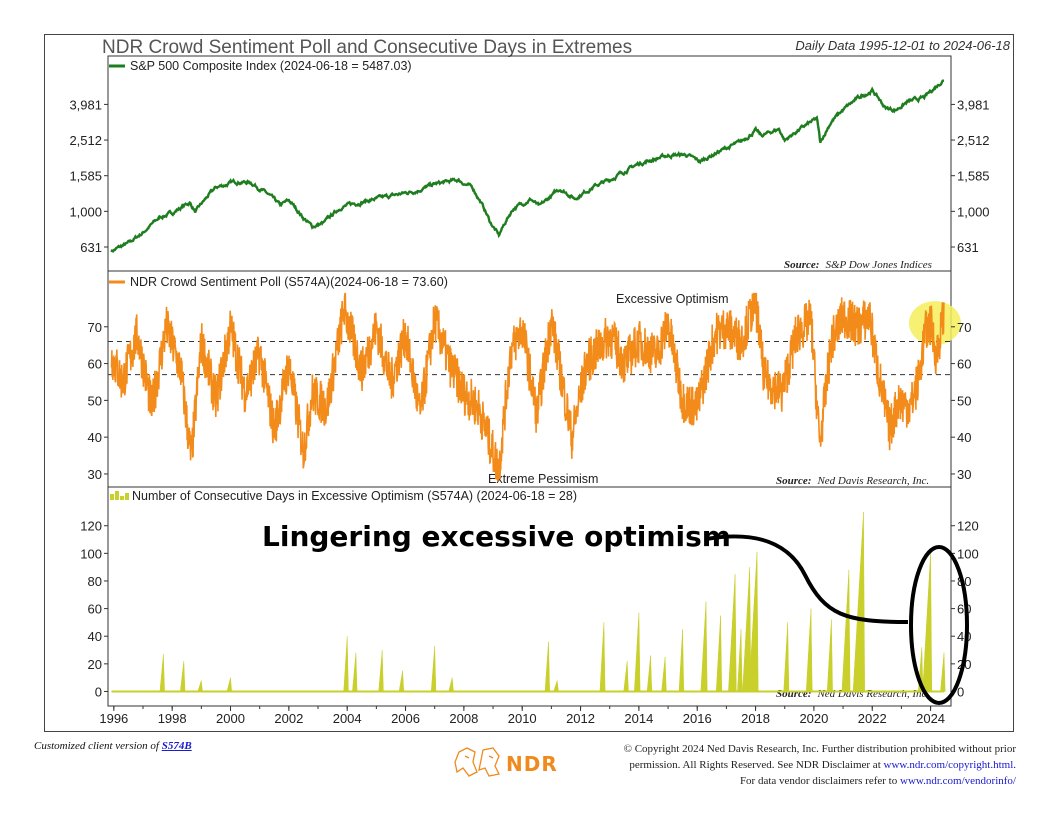 The width and height of the screenshot is (1056, 816). What do you see at coordinates (964, 474) in the screenshot?
I see `sentiment-right-tick-label: 30` at bounding box center [964, 474].